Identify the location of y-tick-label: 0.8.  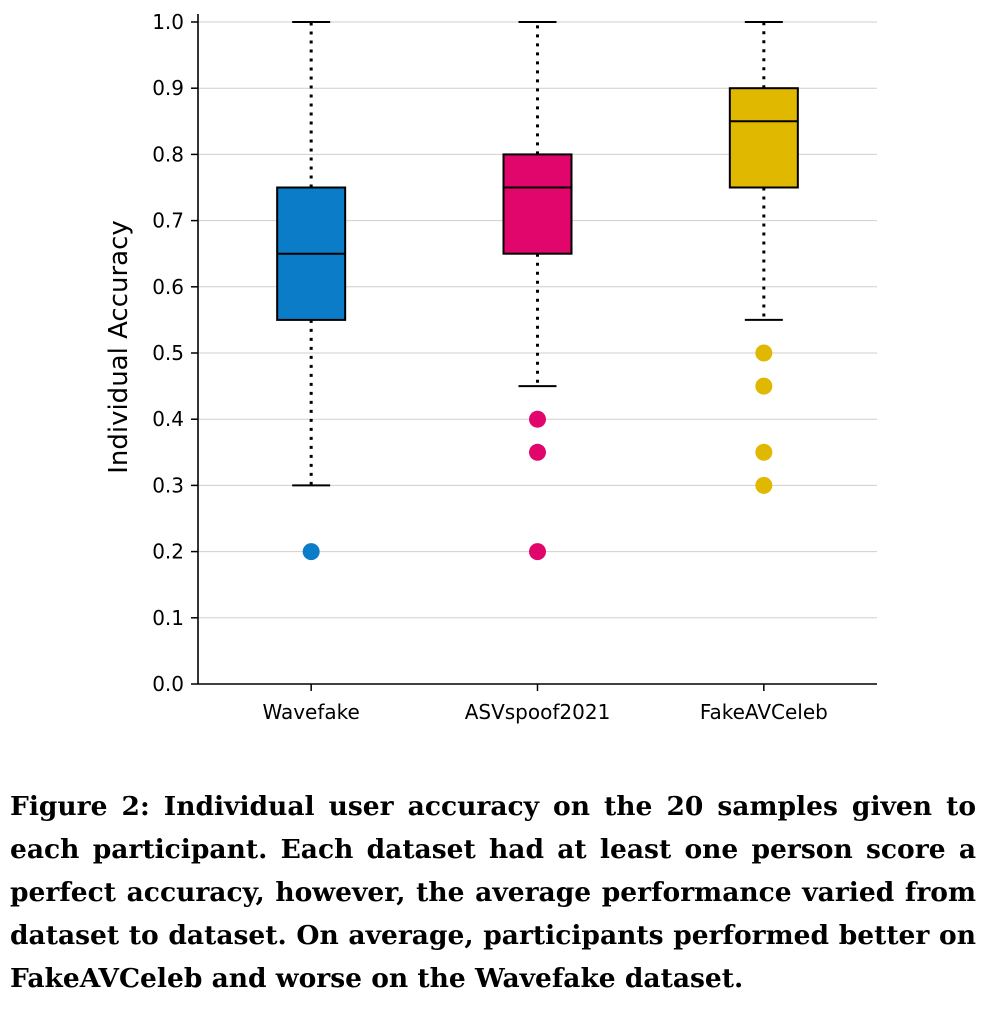
(168, 154).